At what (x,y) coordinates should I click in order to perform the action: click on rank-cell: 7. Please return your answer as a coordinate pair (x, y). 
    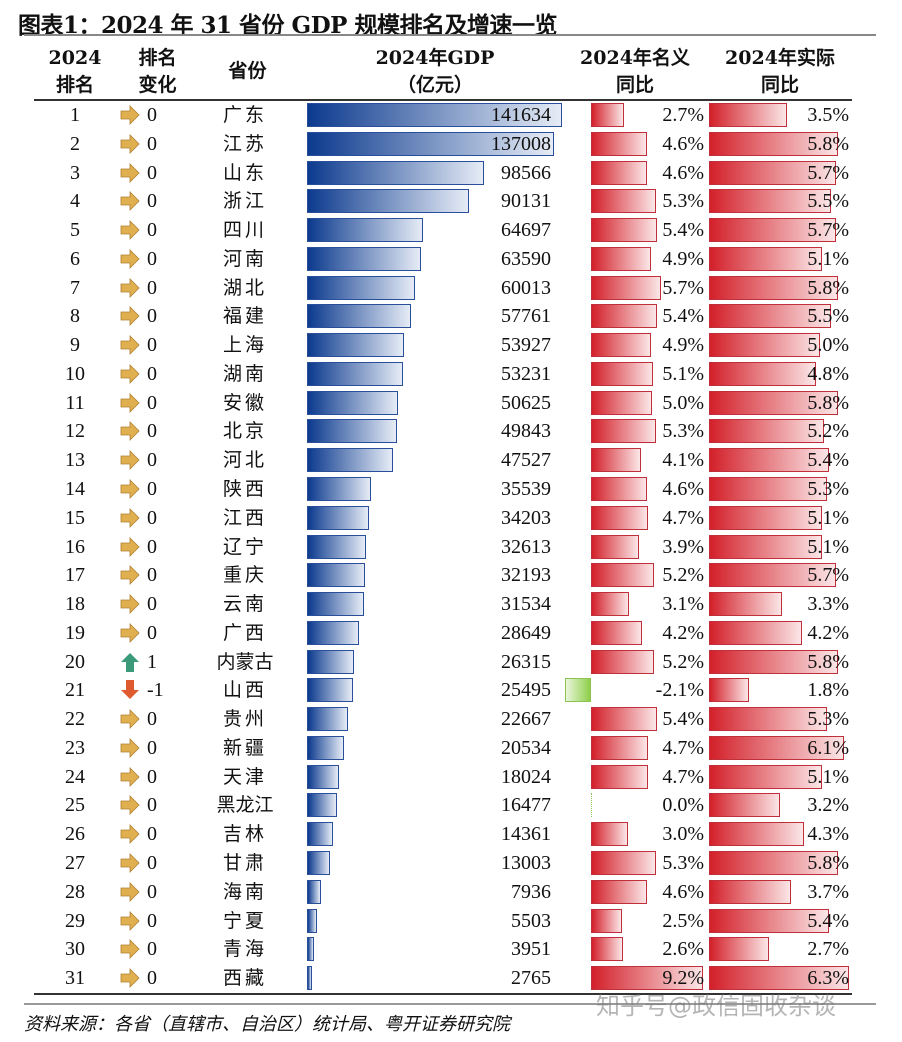
    Looking at the image, I should click on (75, 287).